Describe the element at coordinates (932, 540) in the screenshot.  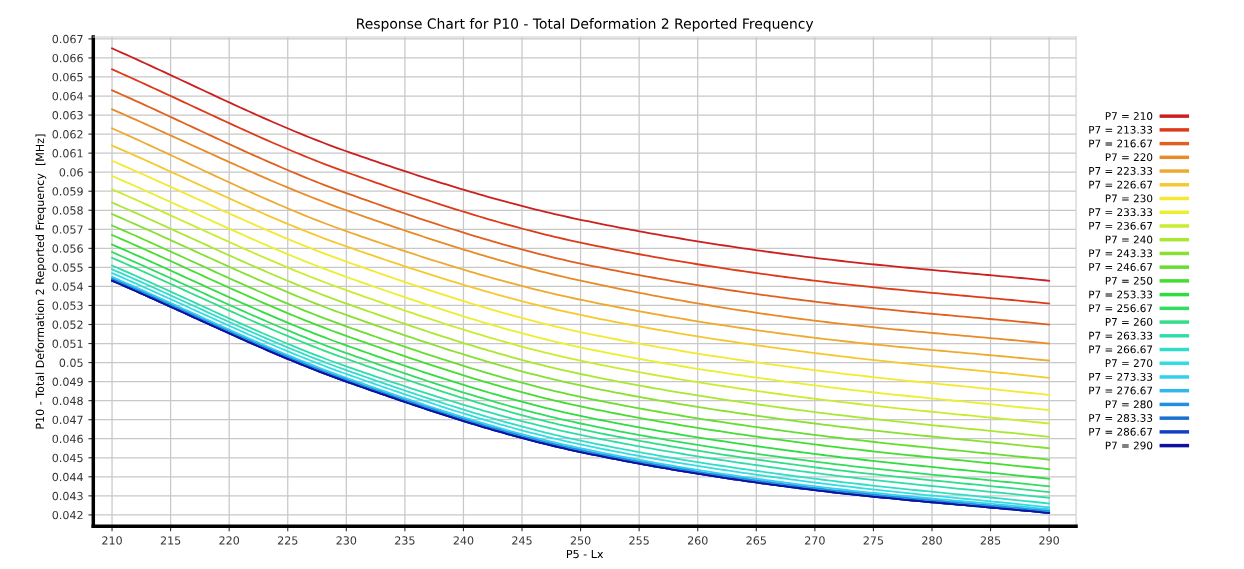
I see `x-tick-label: 280` at that location.